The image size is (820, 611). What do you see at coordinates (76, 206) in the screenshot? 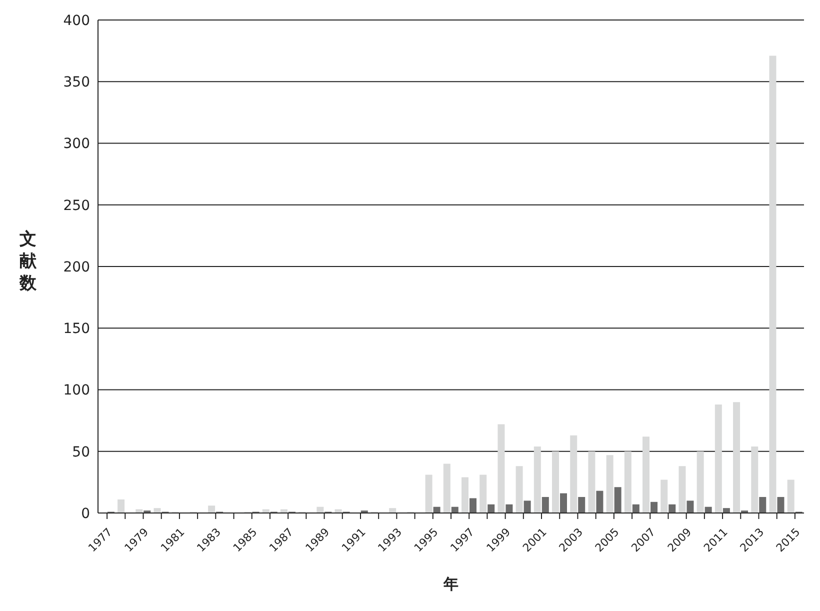
I see `y-tick-label: 250` at bounding box center [76, 206].